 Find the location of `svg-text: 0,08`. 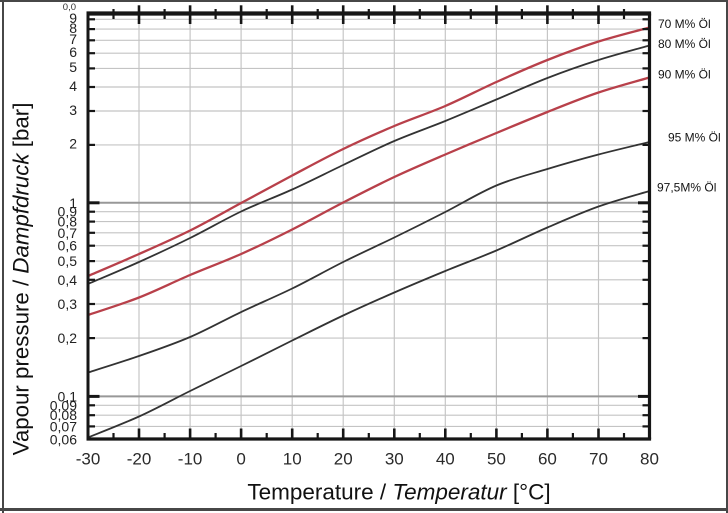

svg-text: 0,08 is located at coordinates (63, 415).